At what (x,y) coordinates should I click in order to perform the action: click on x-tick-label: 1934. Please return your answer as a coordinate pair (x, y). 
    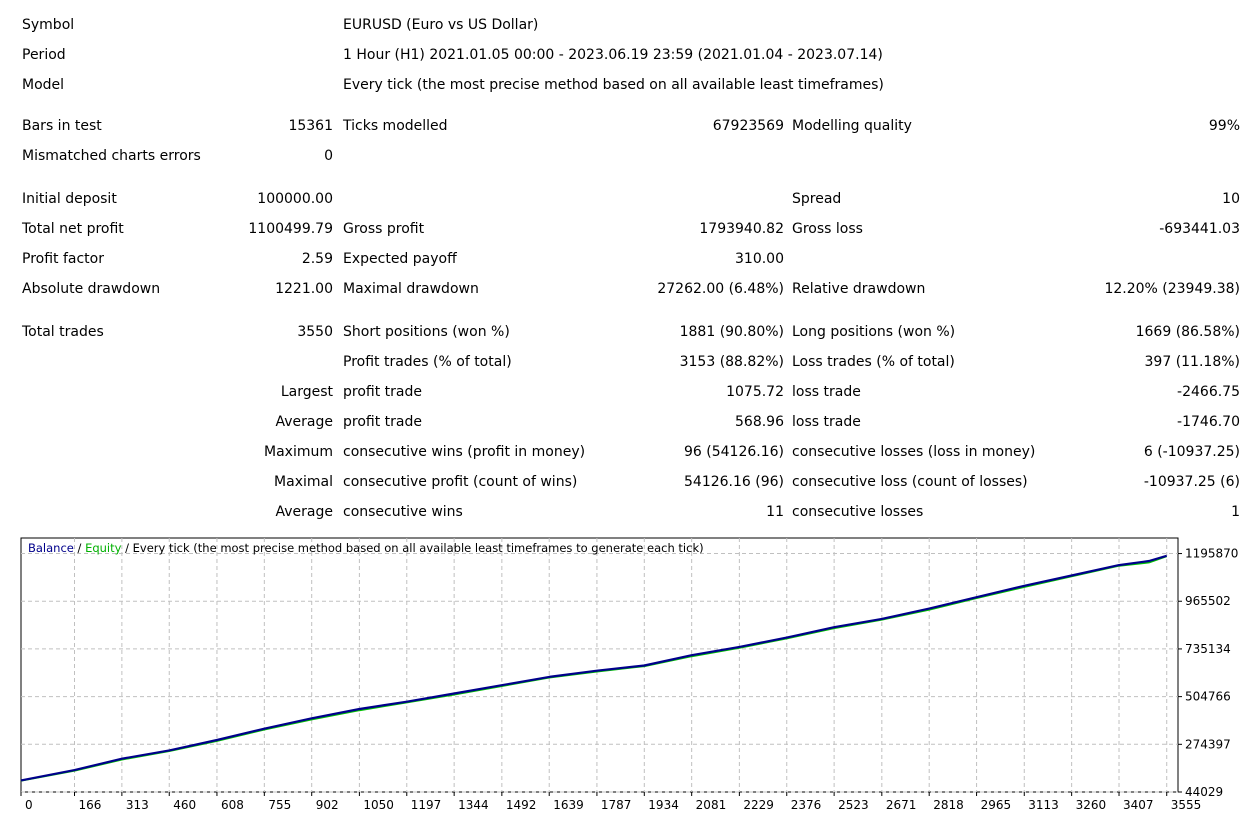
    Looking at the image, I should click on (663, 805).